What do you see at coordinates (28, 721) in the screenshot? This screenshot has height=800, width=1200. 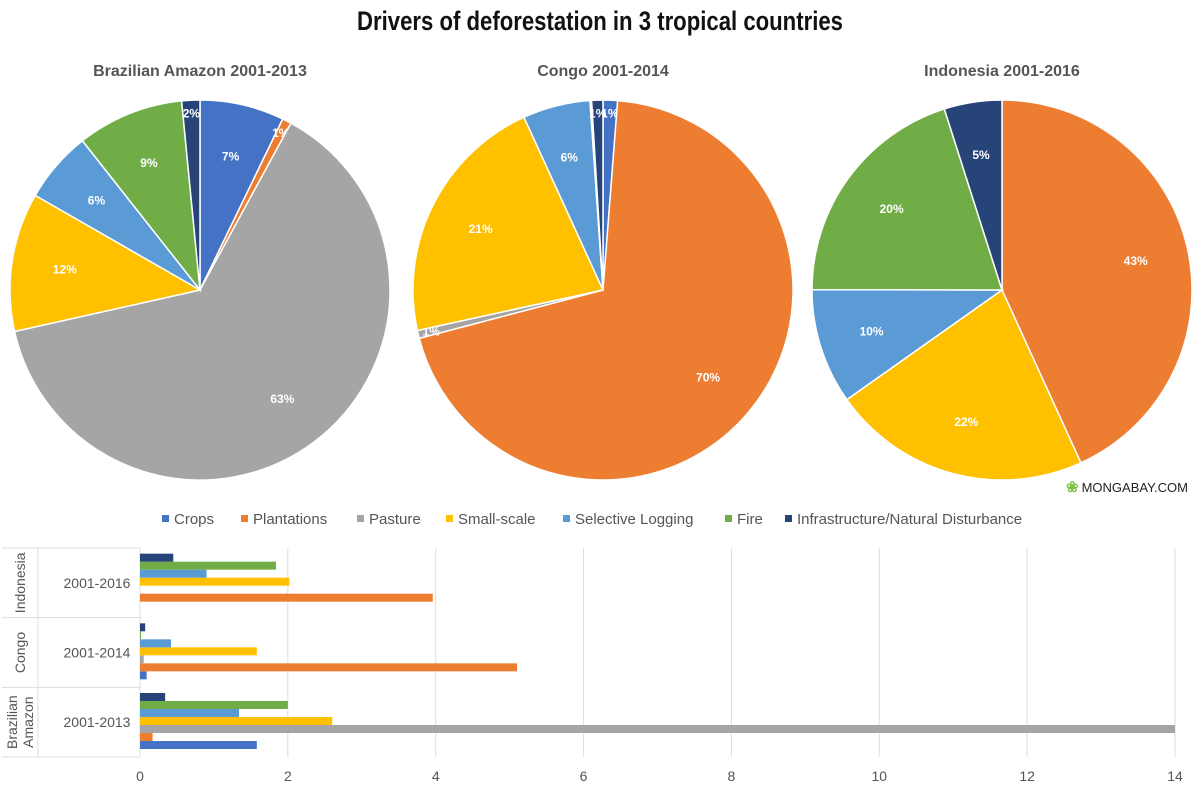 I see `group-label-line: Amazon` at bounding box center [28, 721].